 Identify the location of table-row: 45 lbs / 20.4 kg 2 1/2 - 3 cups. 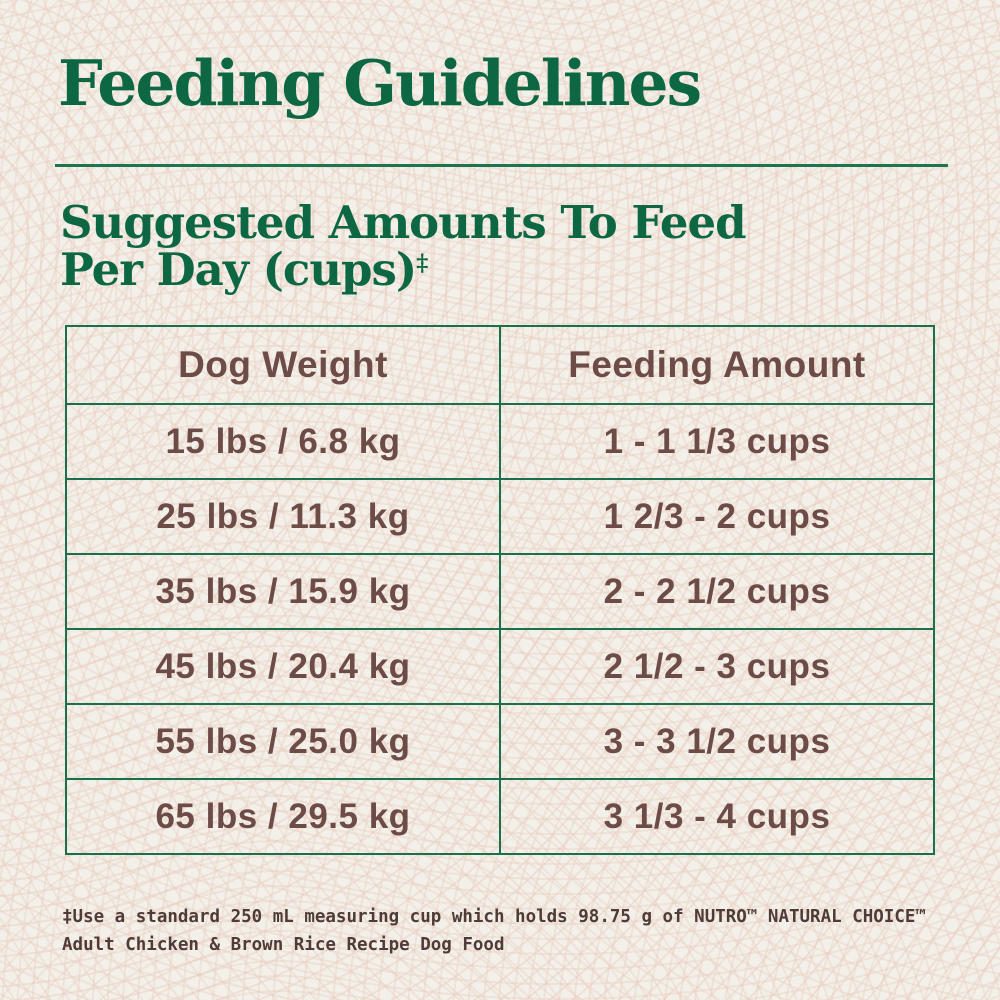
(500, 666).